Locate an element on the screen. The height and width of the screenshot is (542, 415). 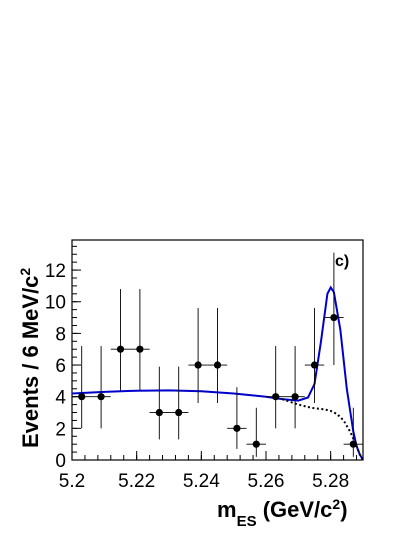
x-axis-title-close: ) is located at coordinates (343, 509).